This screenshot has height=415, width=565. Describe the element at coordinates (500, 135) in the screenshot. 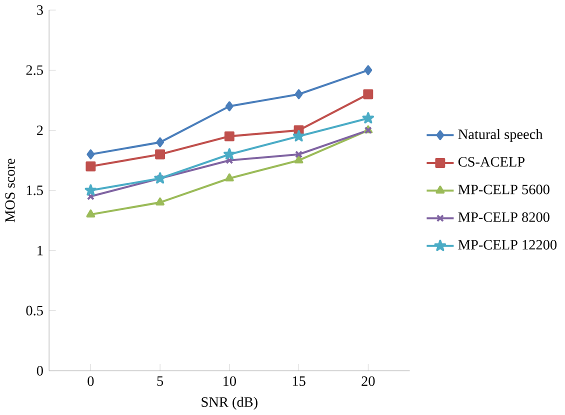

I see `legend-label: Natural speech` at that location.